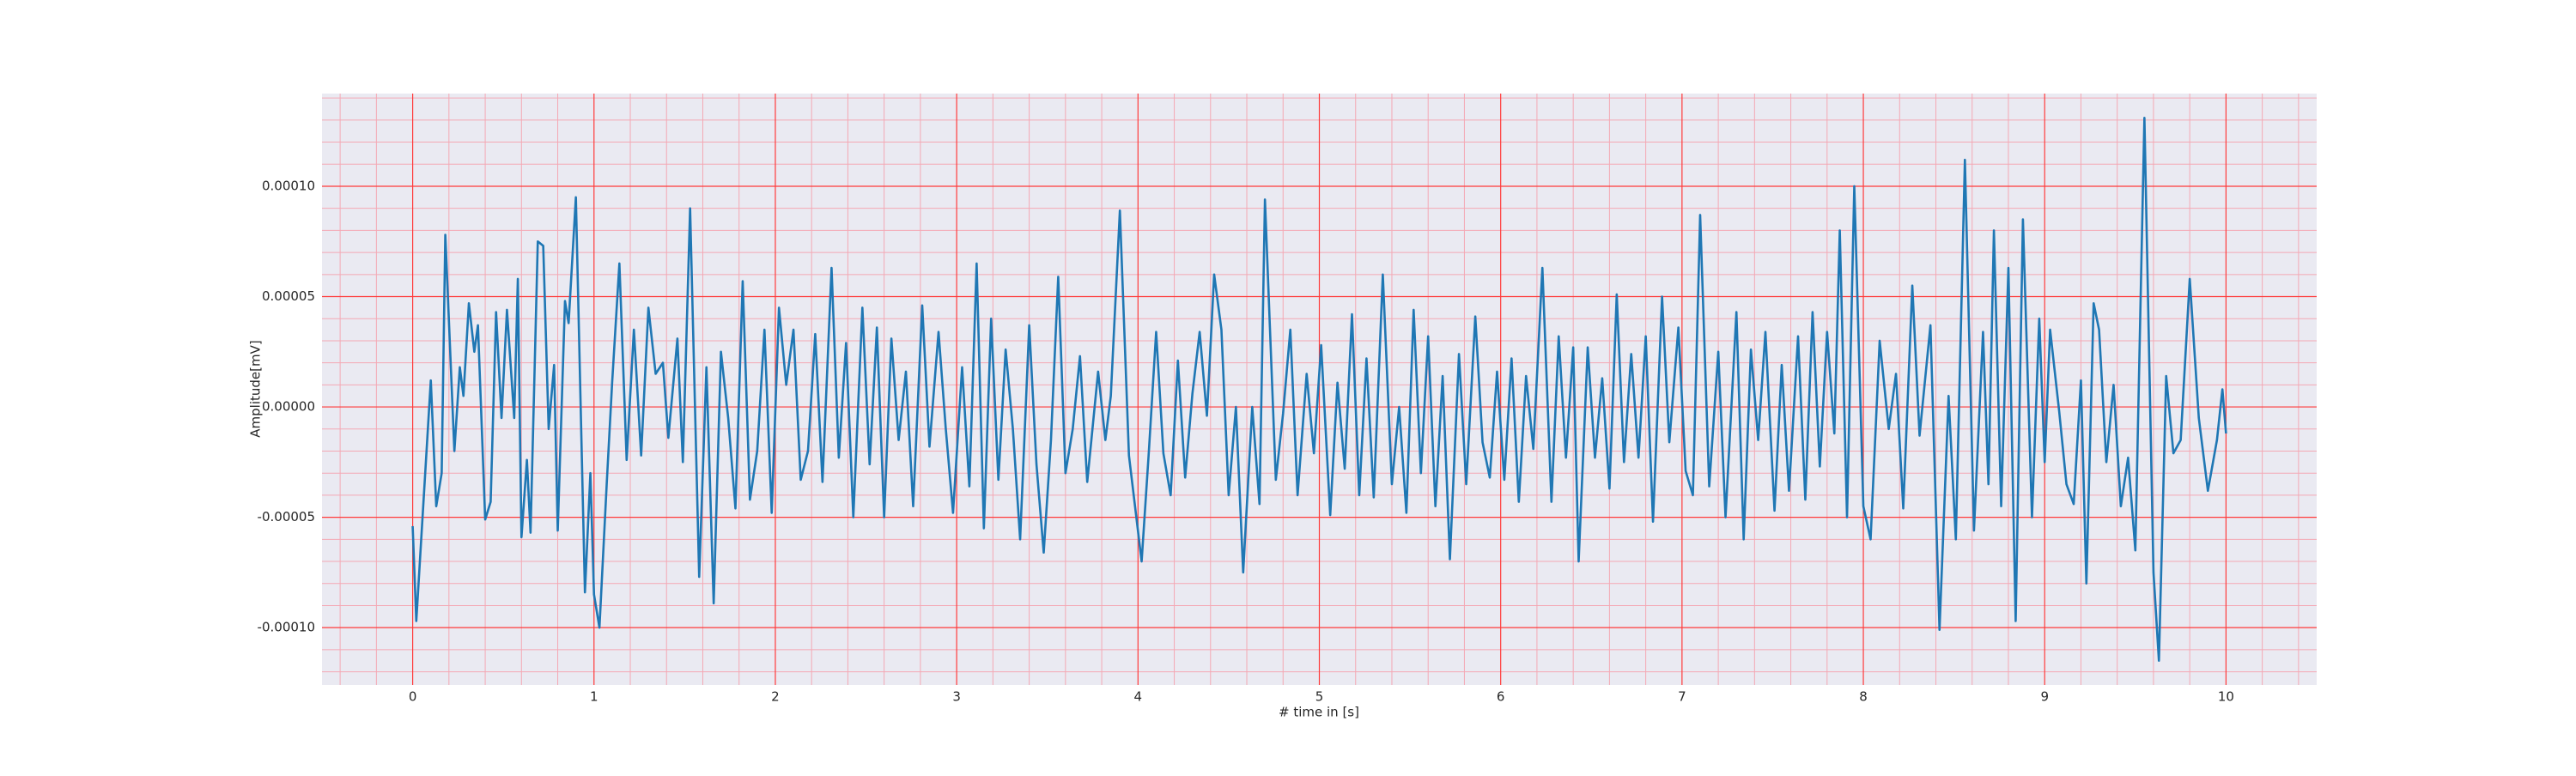 The height and width of the screenshot is (776, 2576). Describe the element at coordinates (256, 388) in the screenshot. I see `y-axis-label: Amplitude[mV]` at that location.